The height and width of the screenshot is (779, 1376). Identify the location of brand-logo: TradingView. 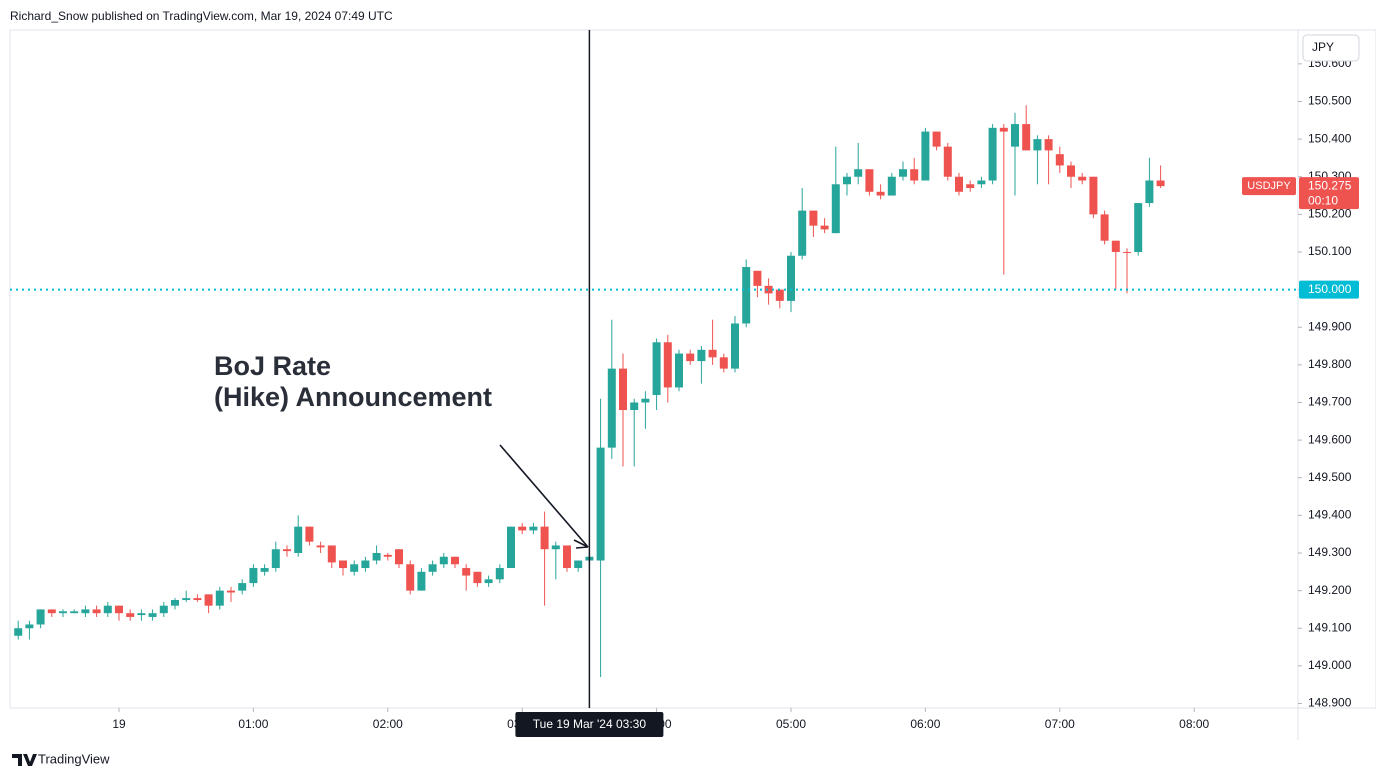
(61, 758).